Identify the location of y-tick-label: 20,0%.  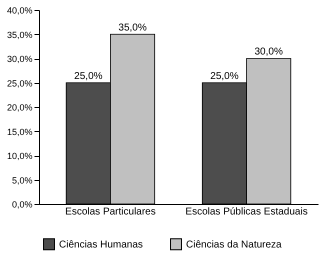
(19, 107).